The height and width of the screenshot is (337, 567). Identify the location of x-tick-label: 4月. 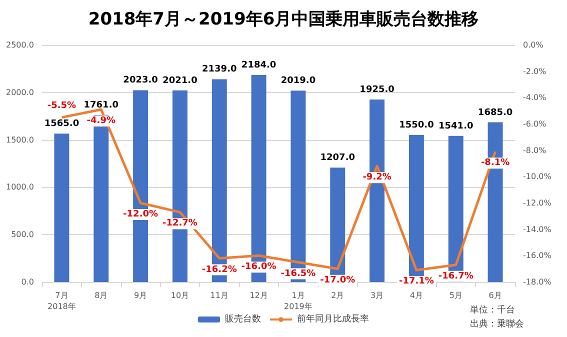
(417, 295).